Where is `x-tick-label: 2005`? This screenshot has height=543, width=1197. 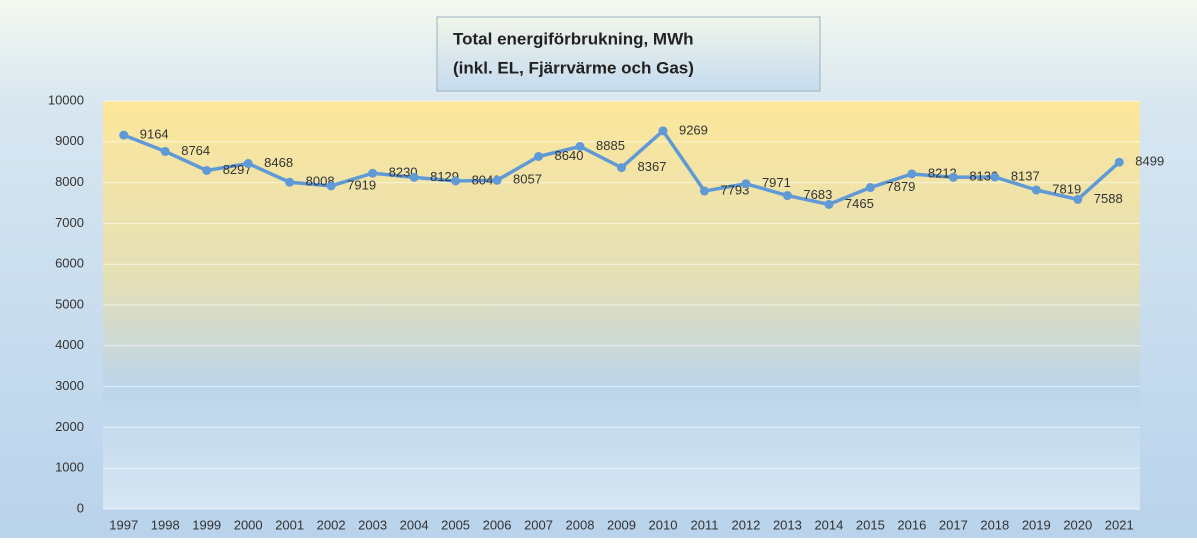 x-tick-label: 2005 is located at coordinates (455, 524).